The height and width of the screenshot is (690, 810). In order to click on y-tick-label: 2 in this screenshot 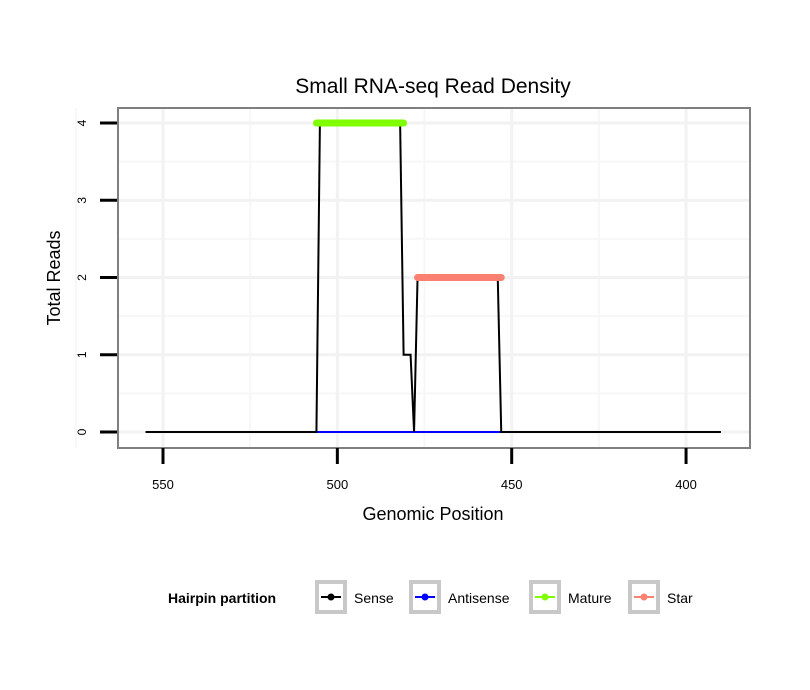, I will do `click(82, 277)`.